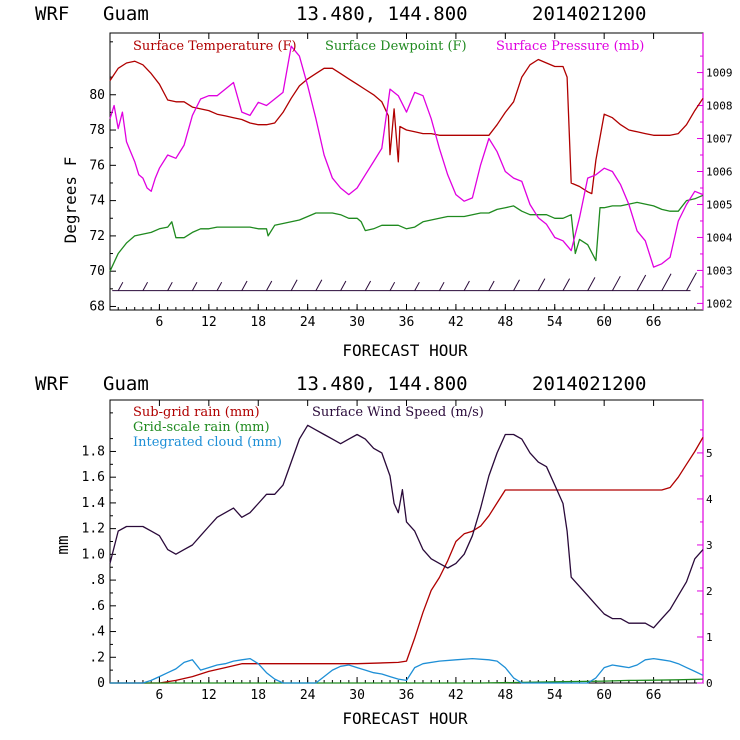 The height and width of the screenshot is (740, 740). I want to click on legend-gridscale-rain: Grid-scale rain (mm), so click(201, 427).